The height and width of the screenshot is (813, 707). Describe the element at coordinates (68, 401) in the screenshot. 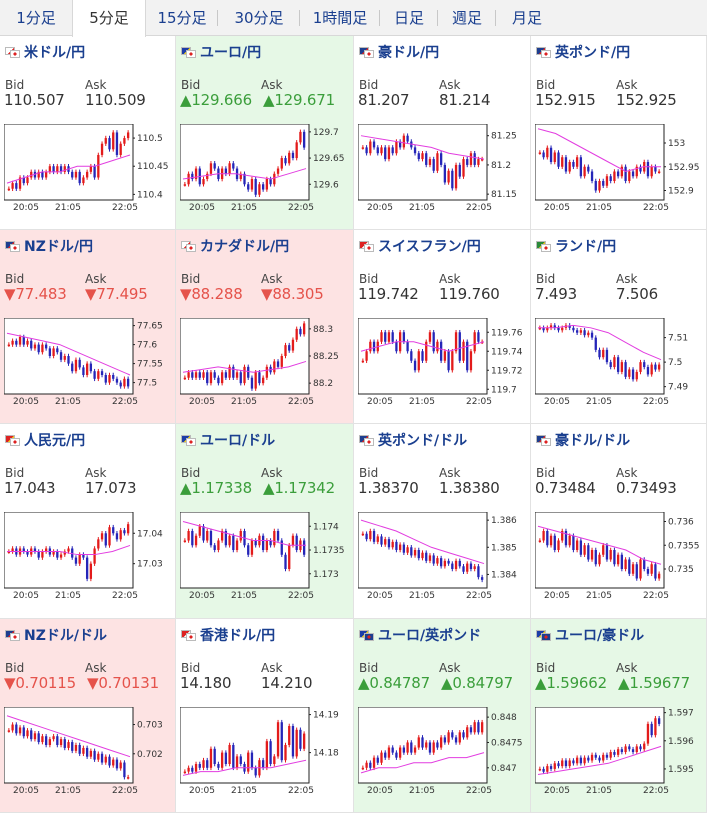

I see `x-tick-label: 21:05` at that location.